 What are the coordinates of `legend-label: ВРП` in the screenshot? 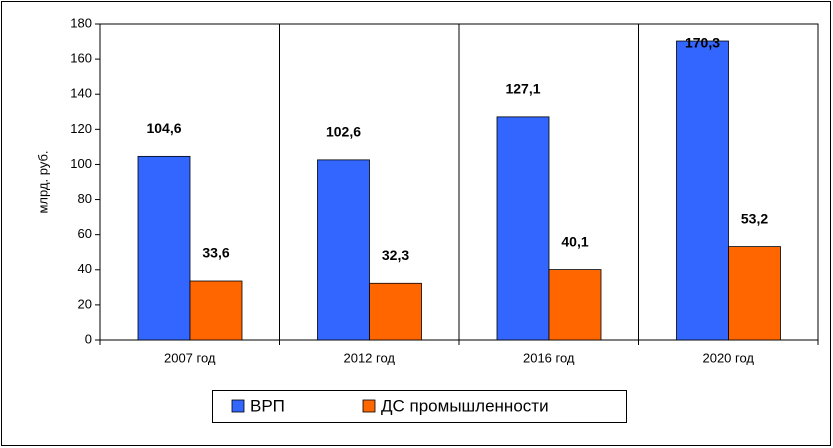 It's located at (267, 405).